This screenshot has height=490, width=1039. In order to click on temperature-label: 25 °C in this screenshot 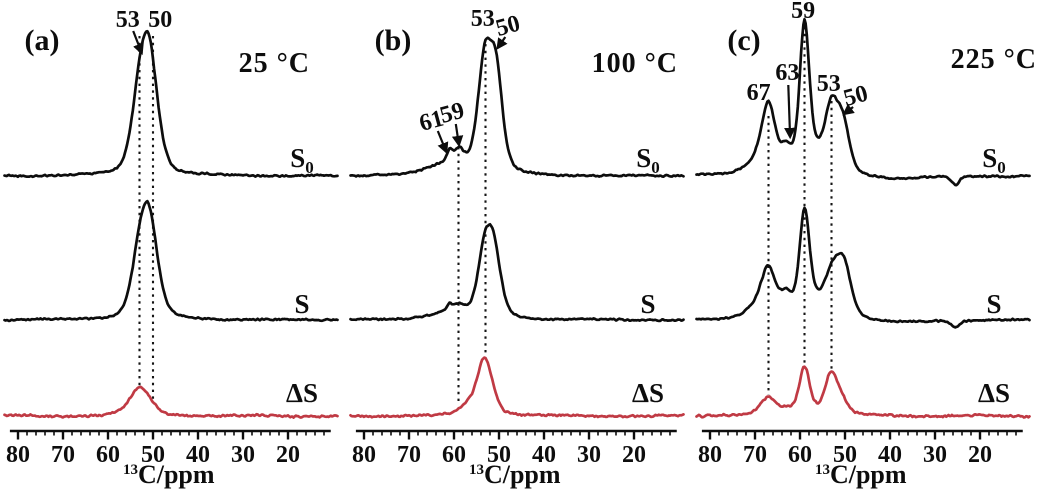, I will do `click(274, 63)`.